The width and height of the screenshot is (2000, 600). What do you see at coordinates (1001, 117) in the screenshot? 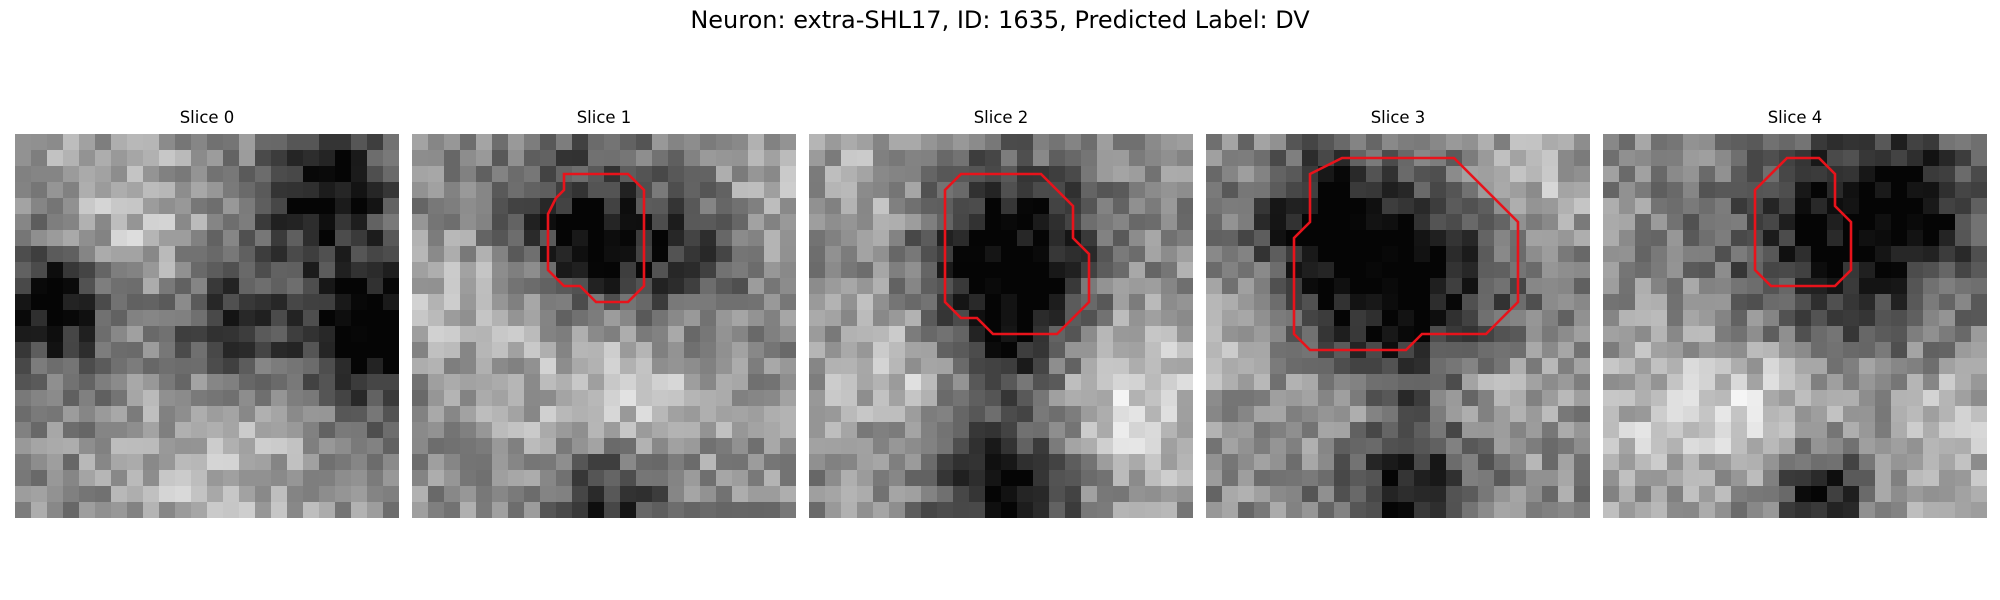
I see `slice-title-2: Slice 2` at bounding box center [1001, 117].